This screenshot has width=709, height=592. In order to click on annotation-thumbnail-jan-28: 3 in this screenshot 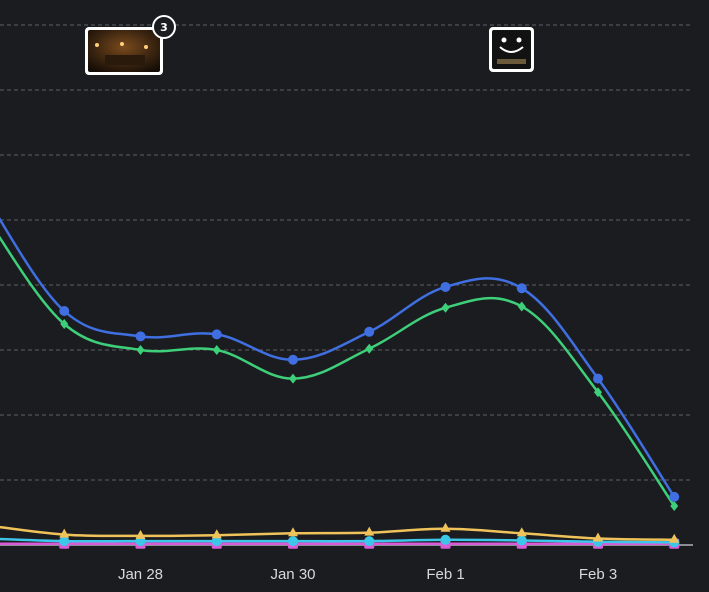, I will do `click(130, 45)`.